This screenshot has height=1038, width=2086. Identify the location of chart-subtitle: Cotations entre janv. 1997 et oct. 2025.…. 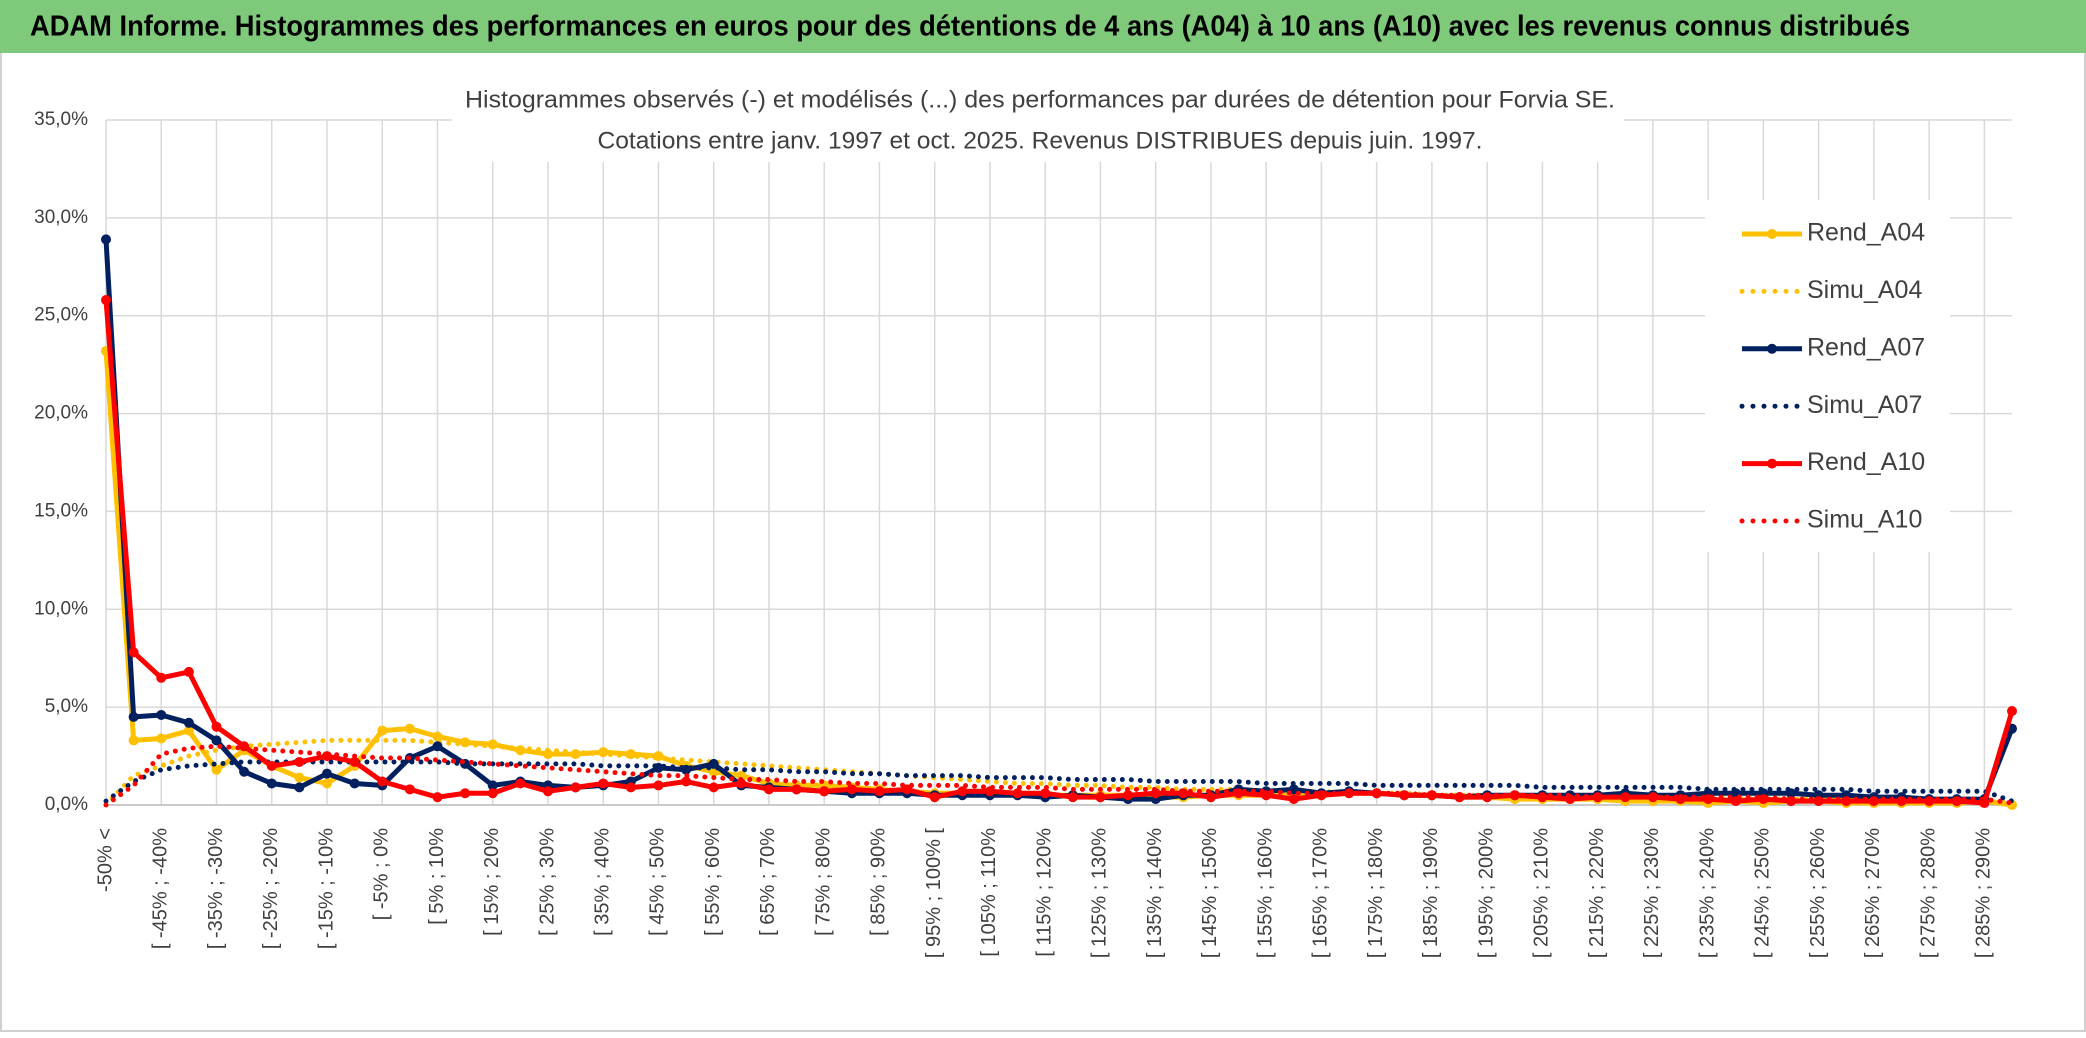
(1040, 140).